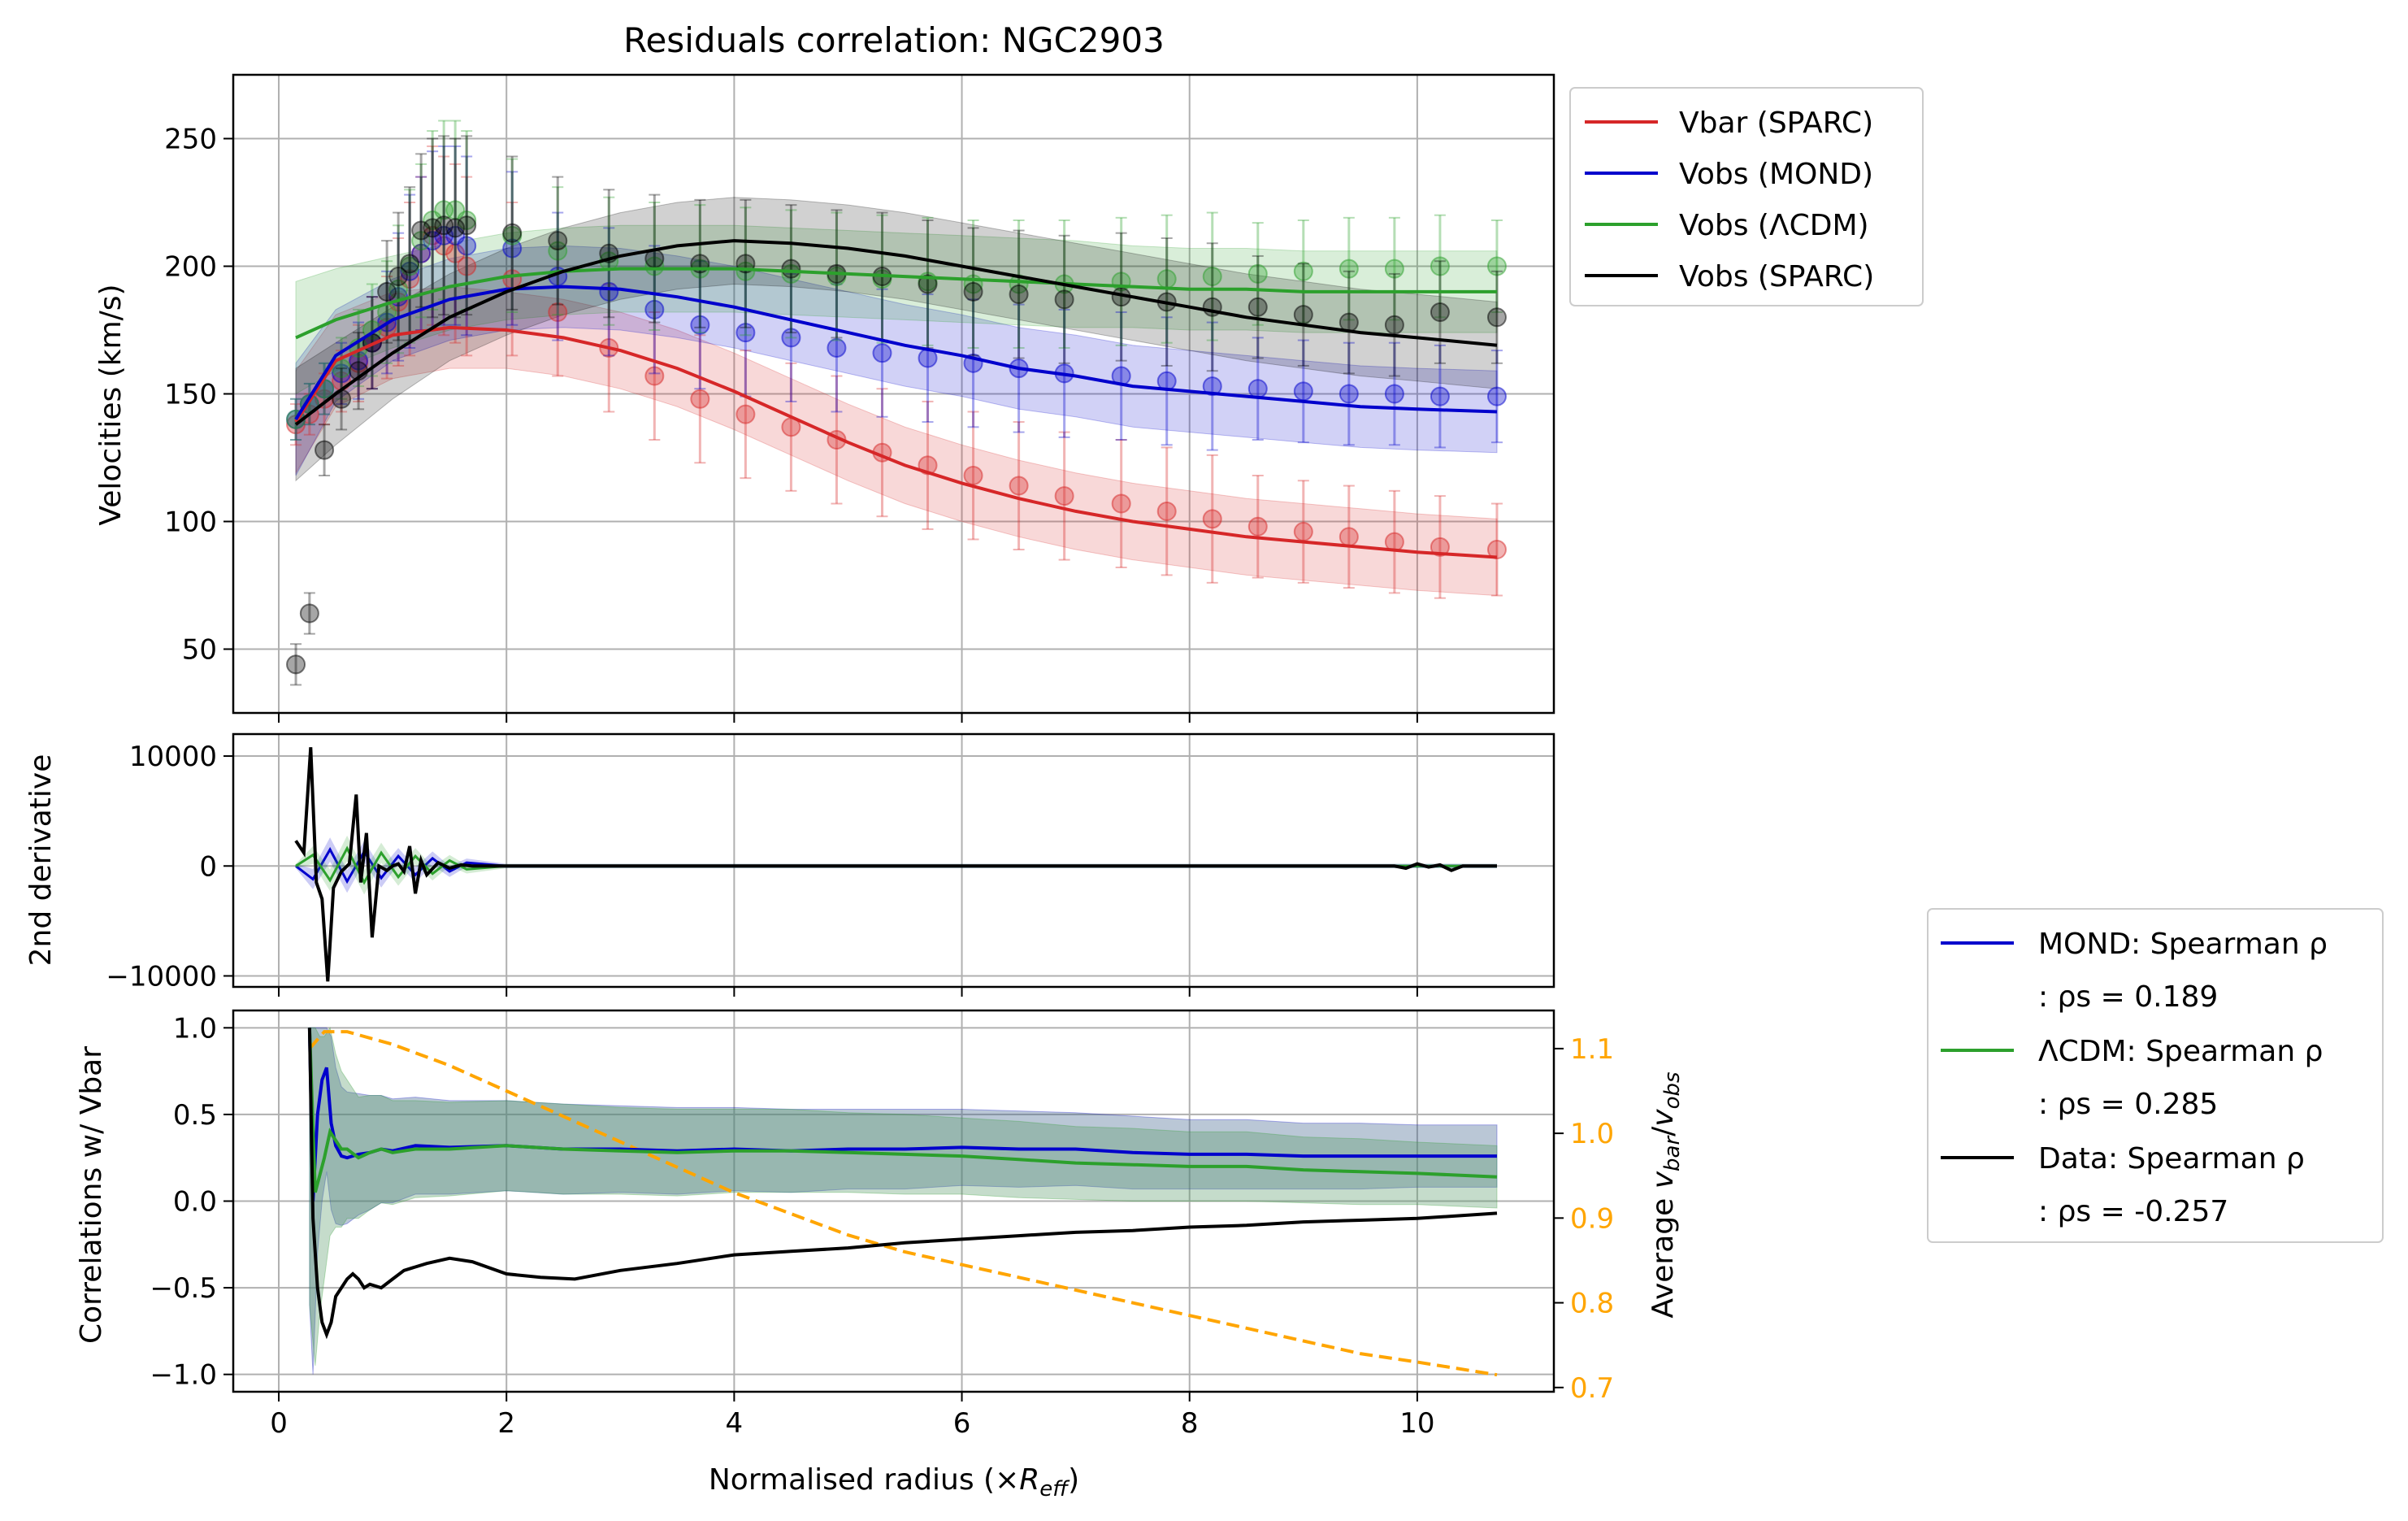 The height and width of the screenshot is (1521, 2408). I want to click on correlations-y-label: Correlations w/ Vbar, so click(91, 1195).